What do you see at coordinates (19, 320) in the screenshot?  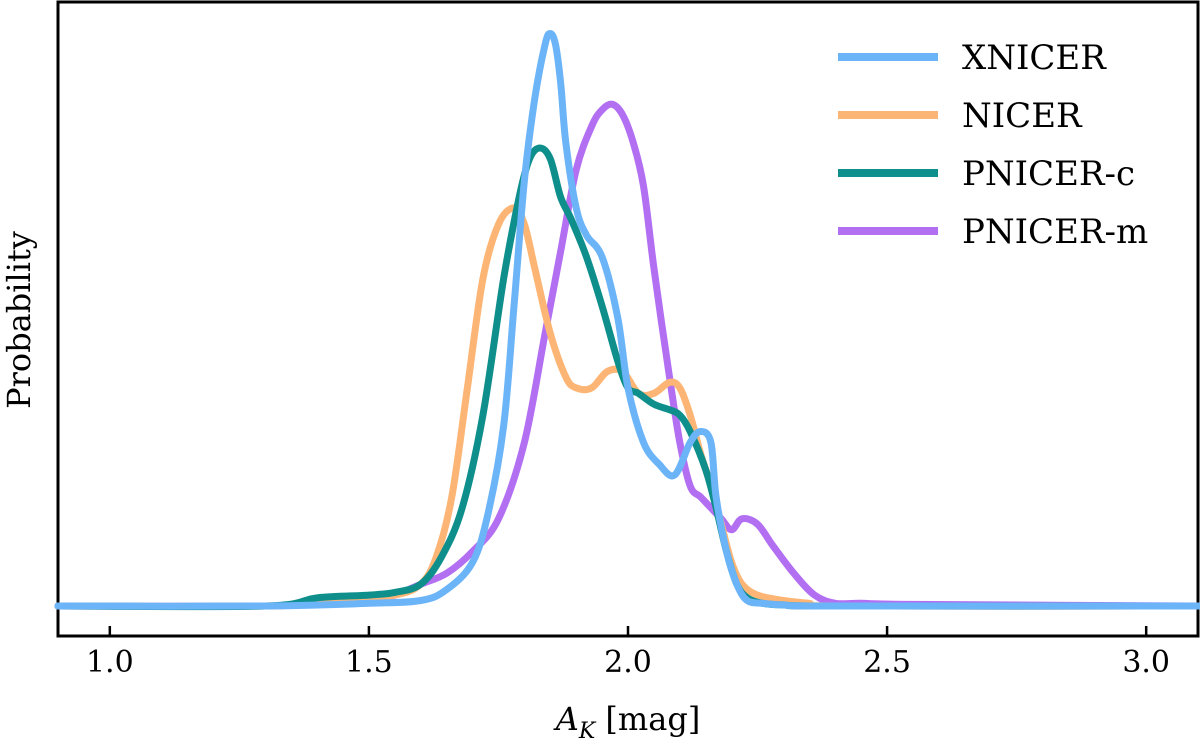 I see `y-axis-label: Probability` at bounding box center [19, 320].